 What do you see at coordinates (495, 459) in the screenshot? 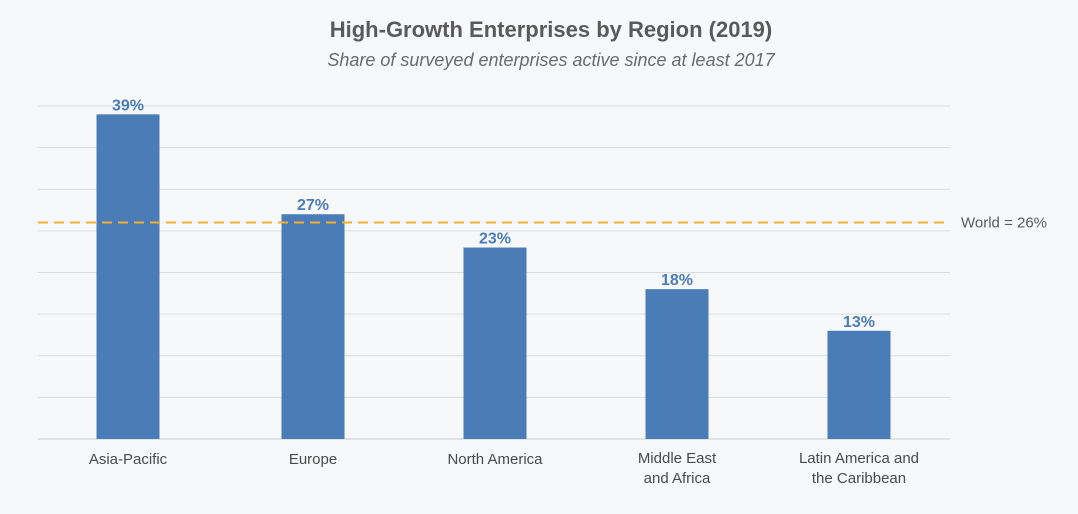
I see `category-label: North America` at bounding box center [495, 459].